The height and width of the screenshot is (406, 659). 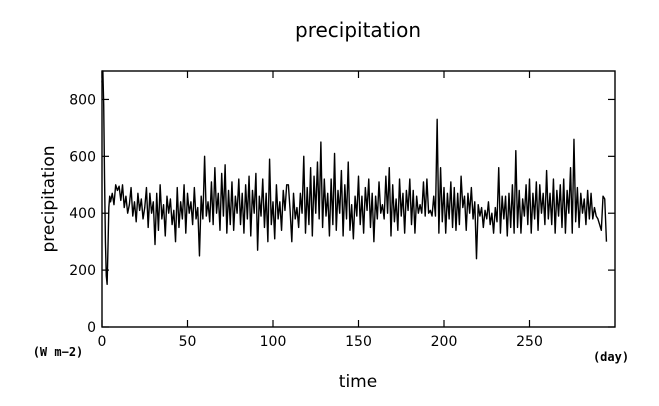 What do you see at coordinates (358, 30) in the screenshot?
I see `chart-title: precipitation` at bounding box center [358, 30].